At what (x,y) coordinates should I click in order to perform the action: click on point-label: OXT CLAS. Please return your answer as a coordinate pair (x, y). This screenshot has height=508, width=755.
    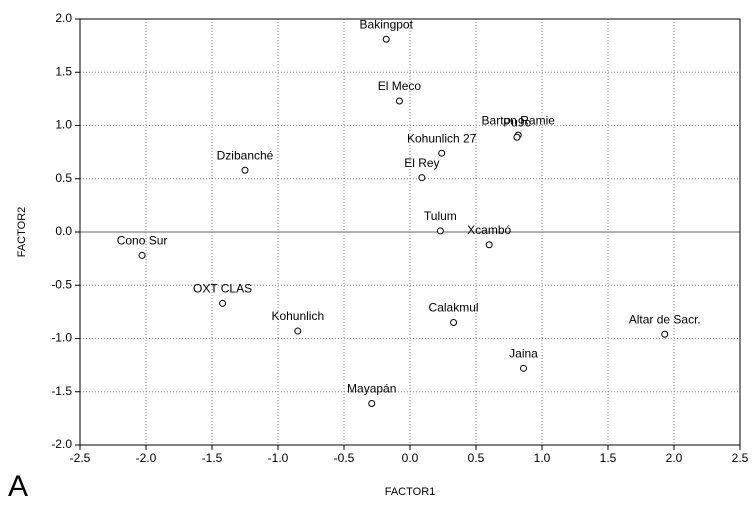
    Looking at the image, I should click on (222, 289).